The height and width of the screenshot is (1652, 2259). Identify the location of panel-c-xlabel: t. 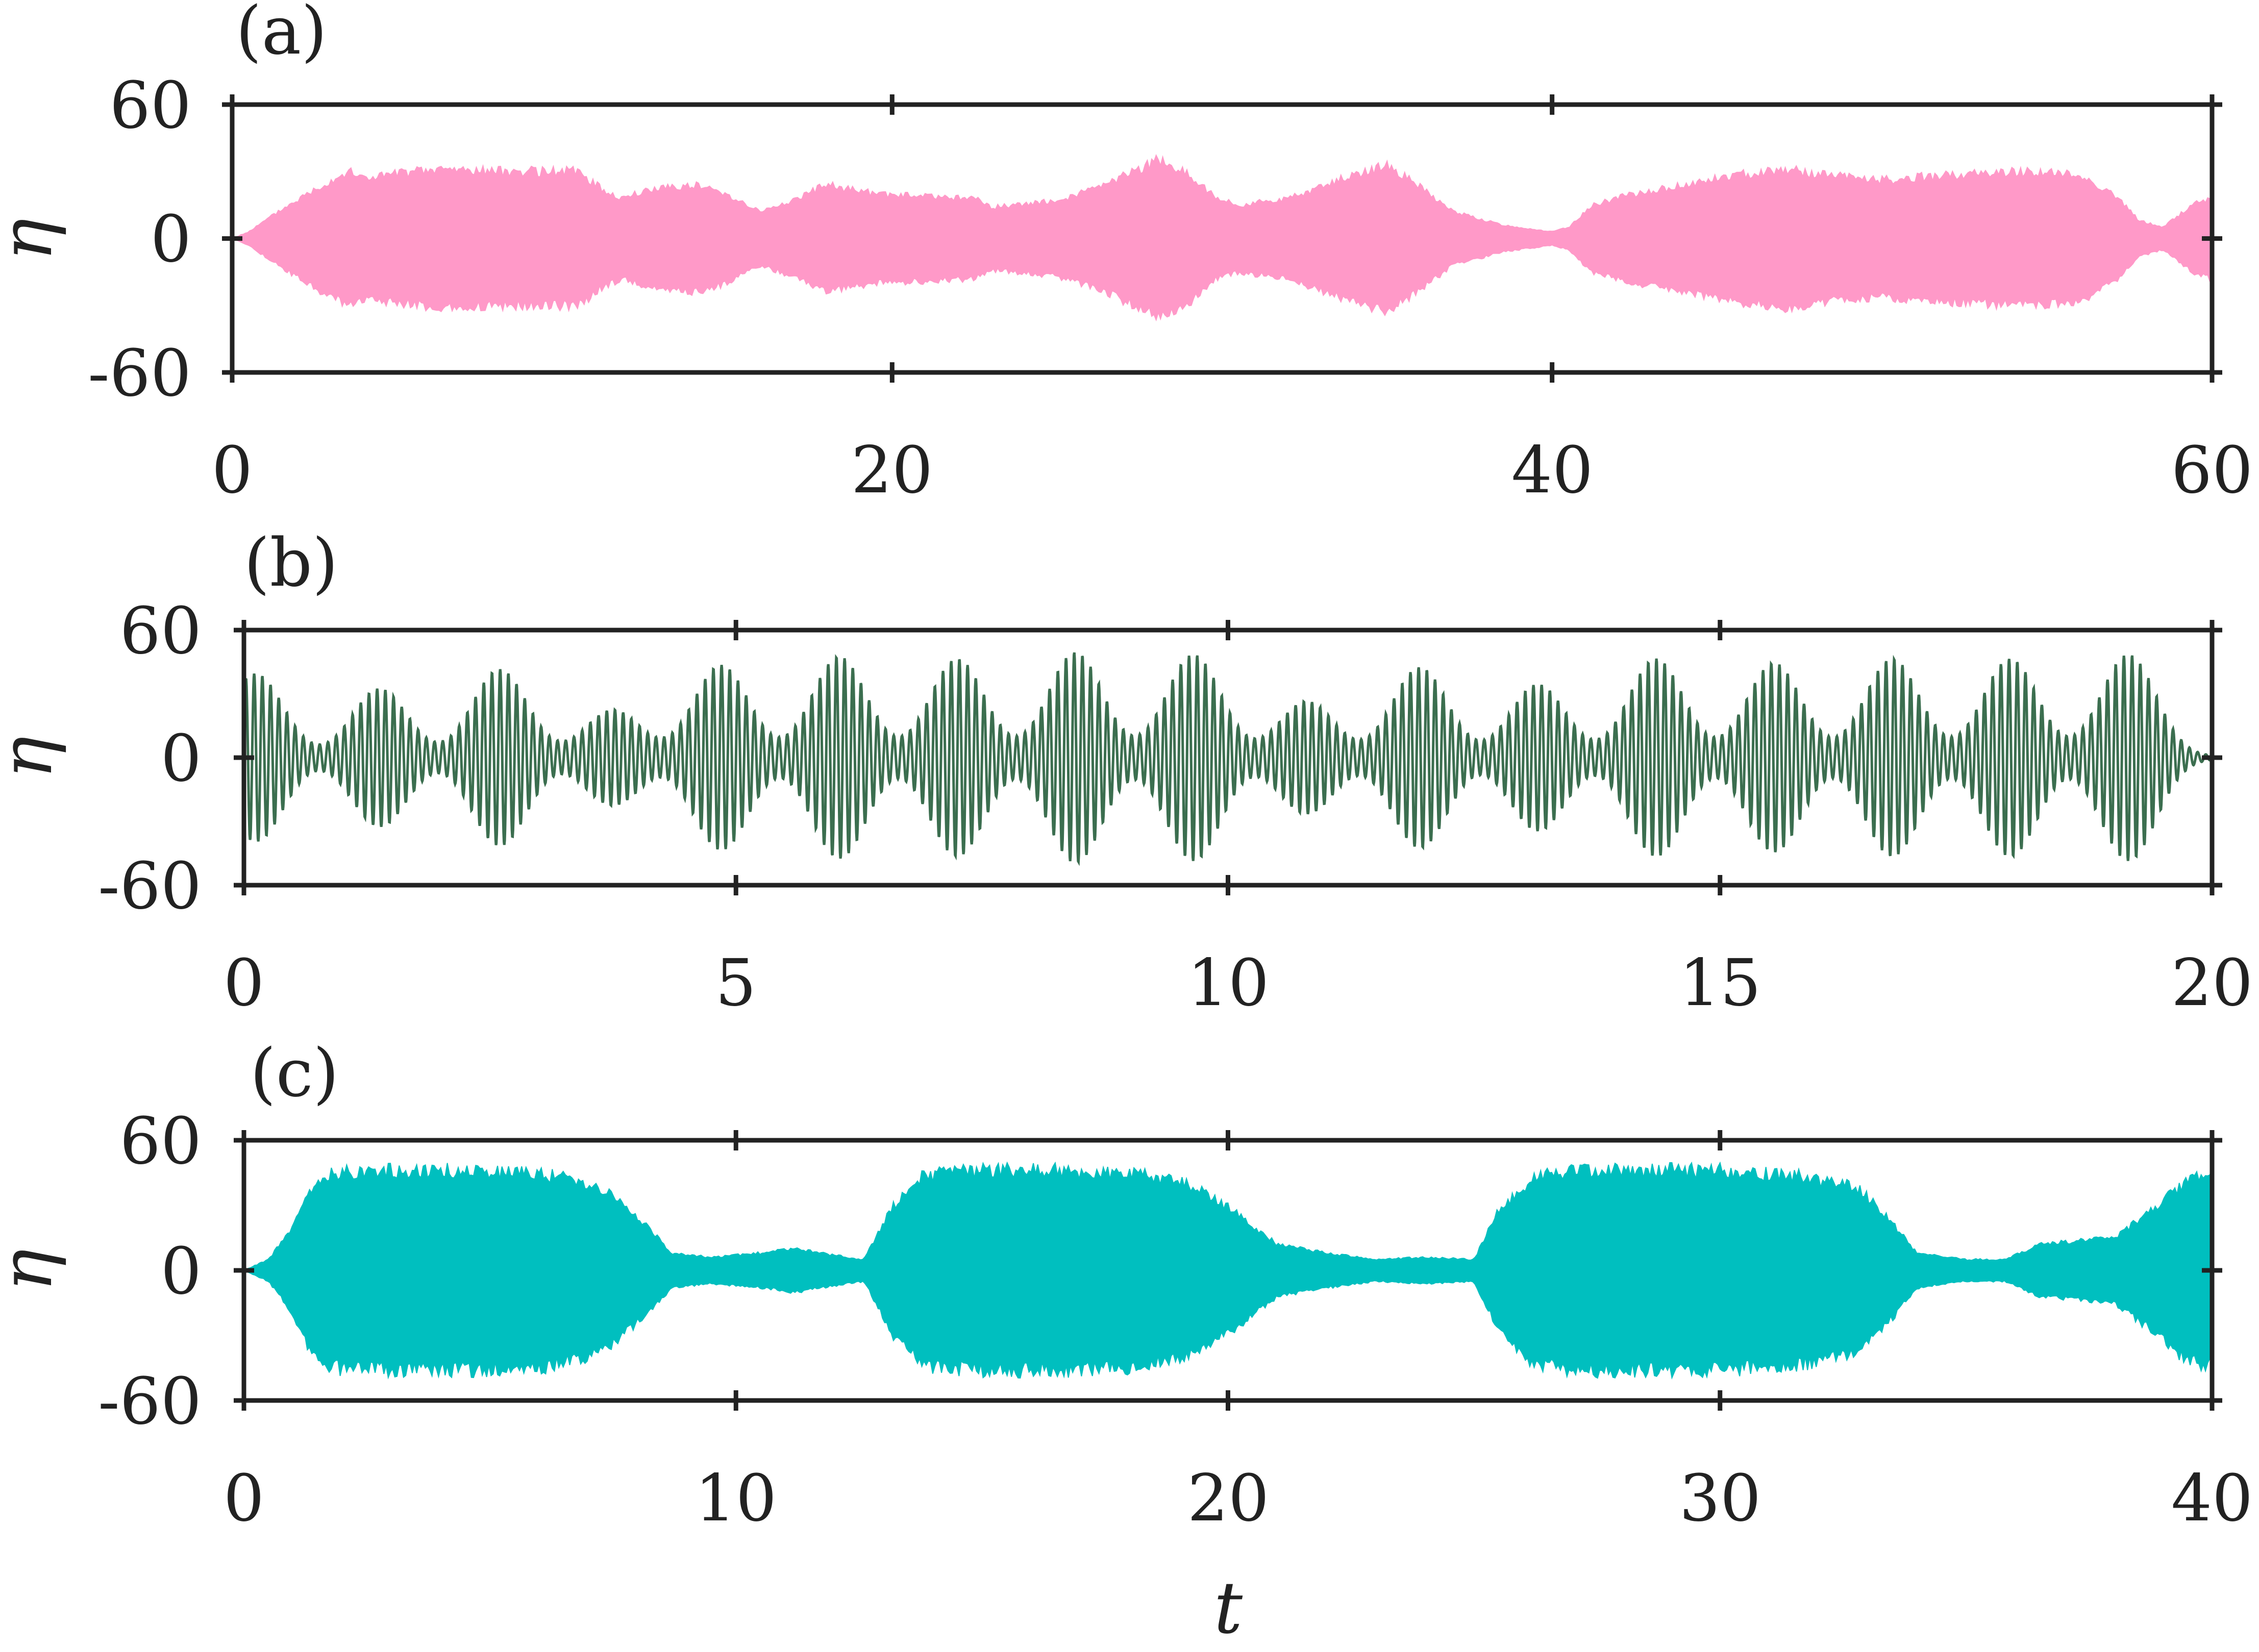
(1228, 1608).